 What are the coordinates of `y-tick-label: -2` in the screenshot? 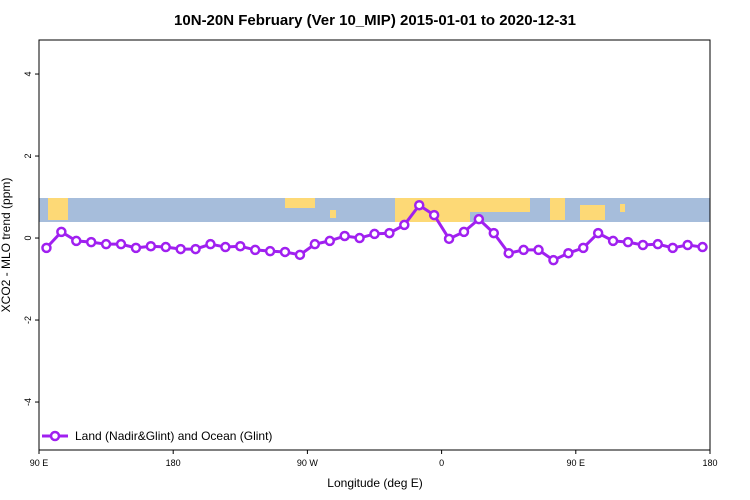 It's located at (28, 320).